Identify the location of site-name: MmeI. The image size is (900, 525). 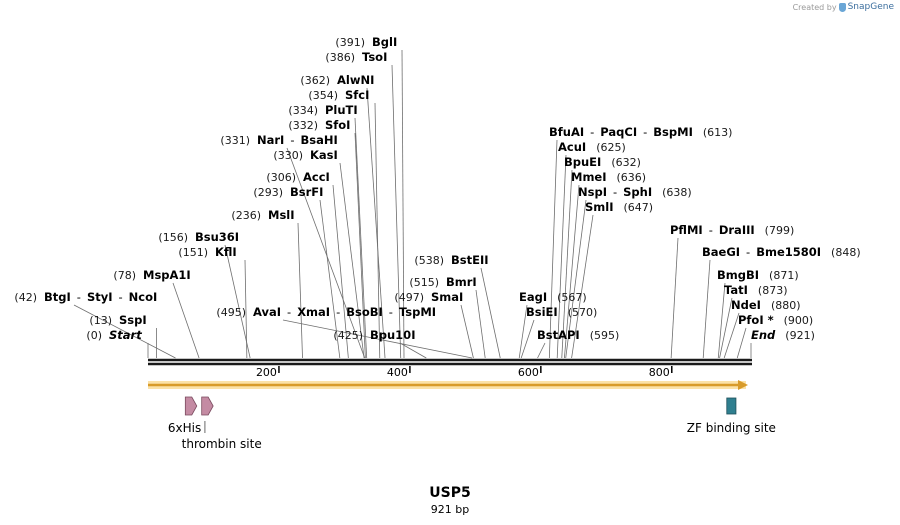
(589, 177).